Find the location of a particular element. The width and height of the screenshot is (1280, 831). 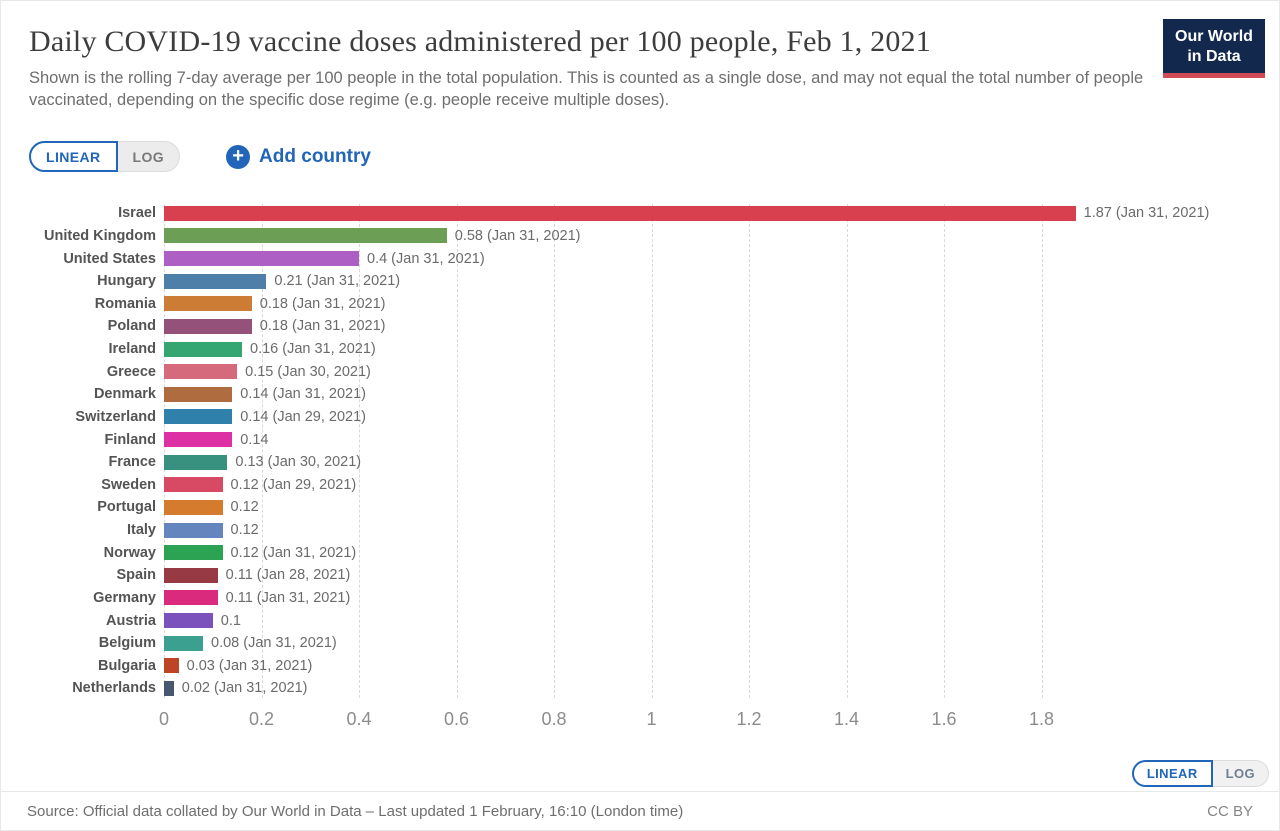

country-label: Austria is located at coordinates (131, 620).